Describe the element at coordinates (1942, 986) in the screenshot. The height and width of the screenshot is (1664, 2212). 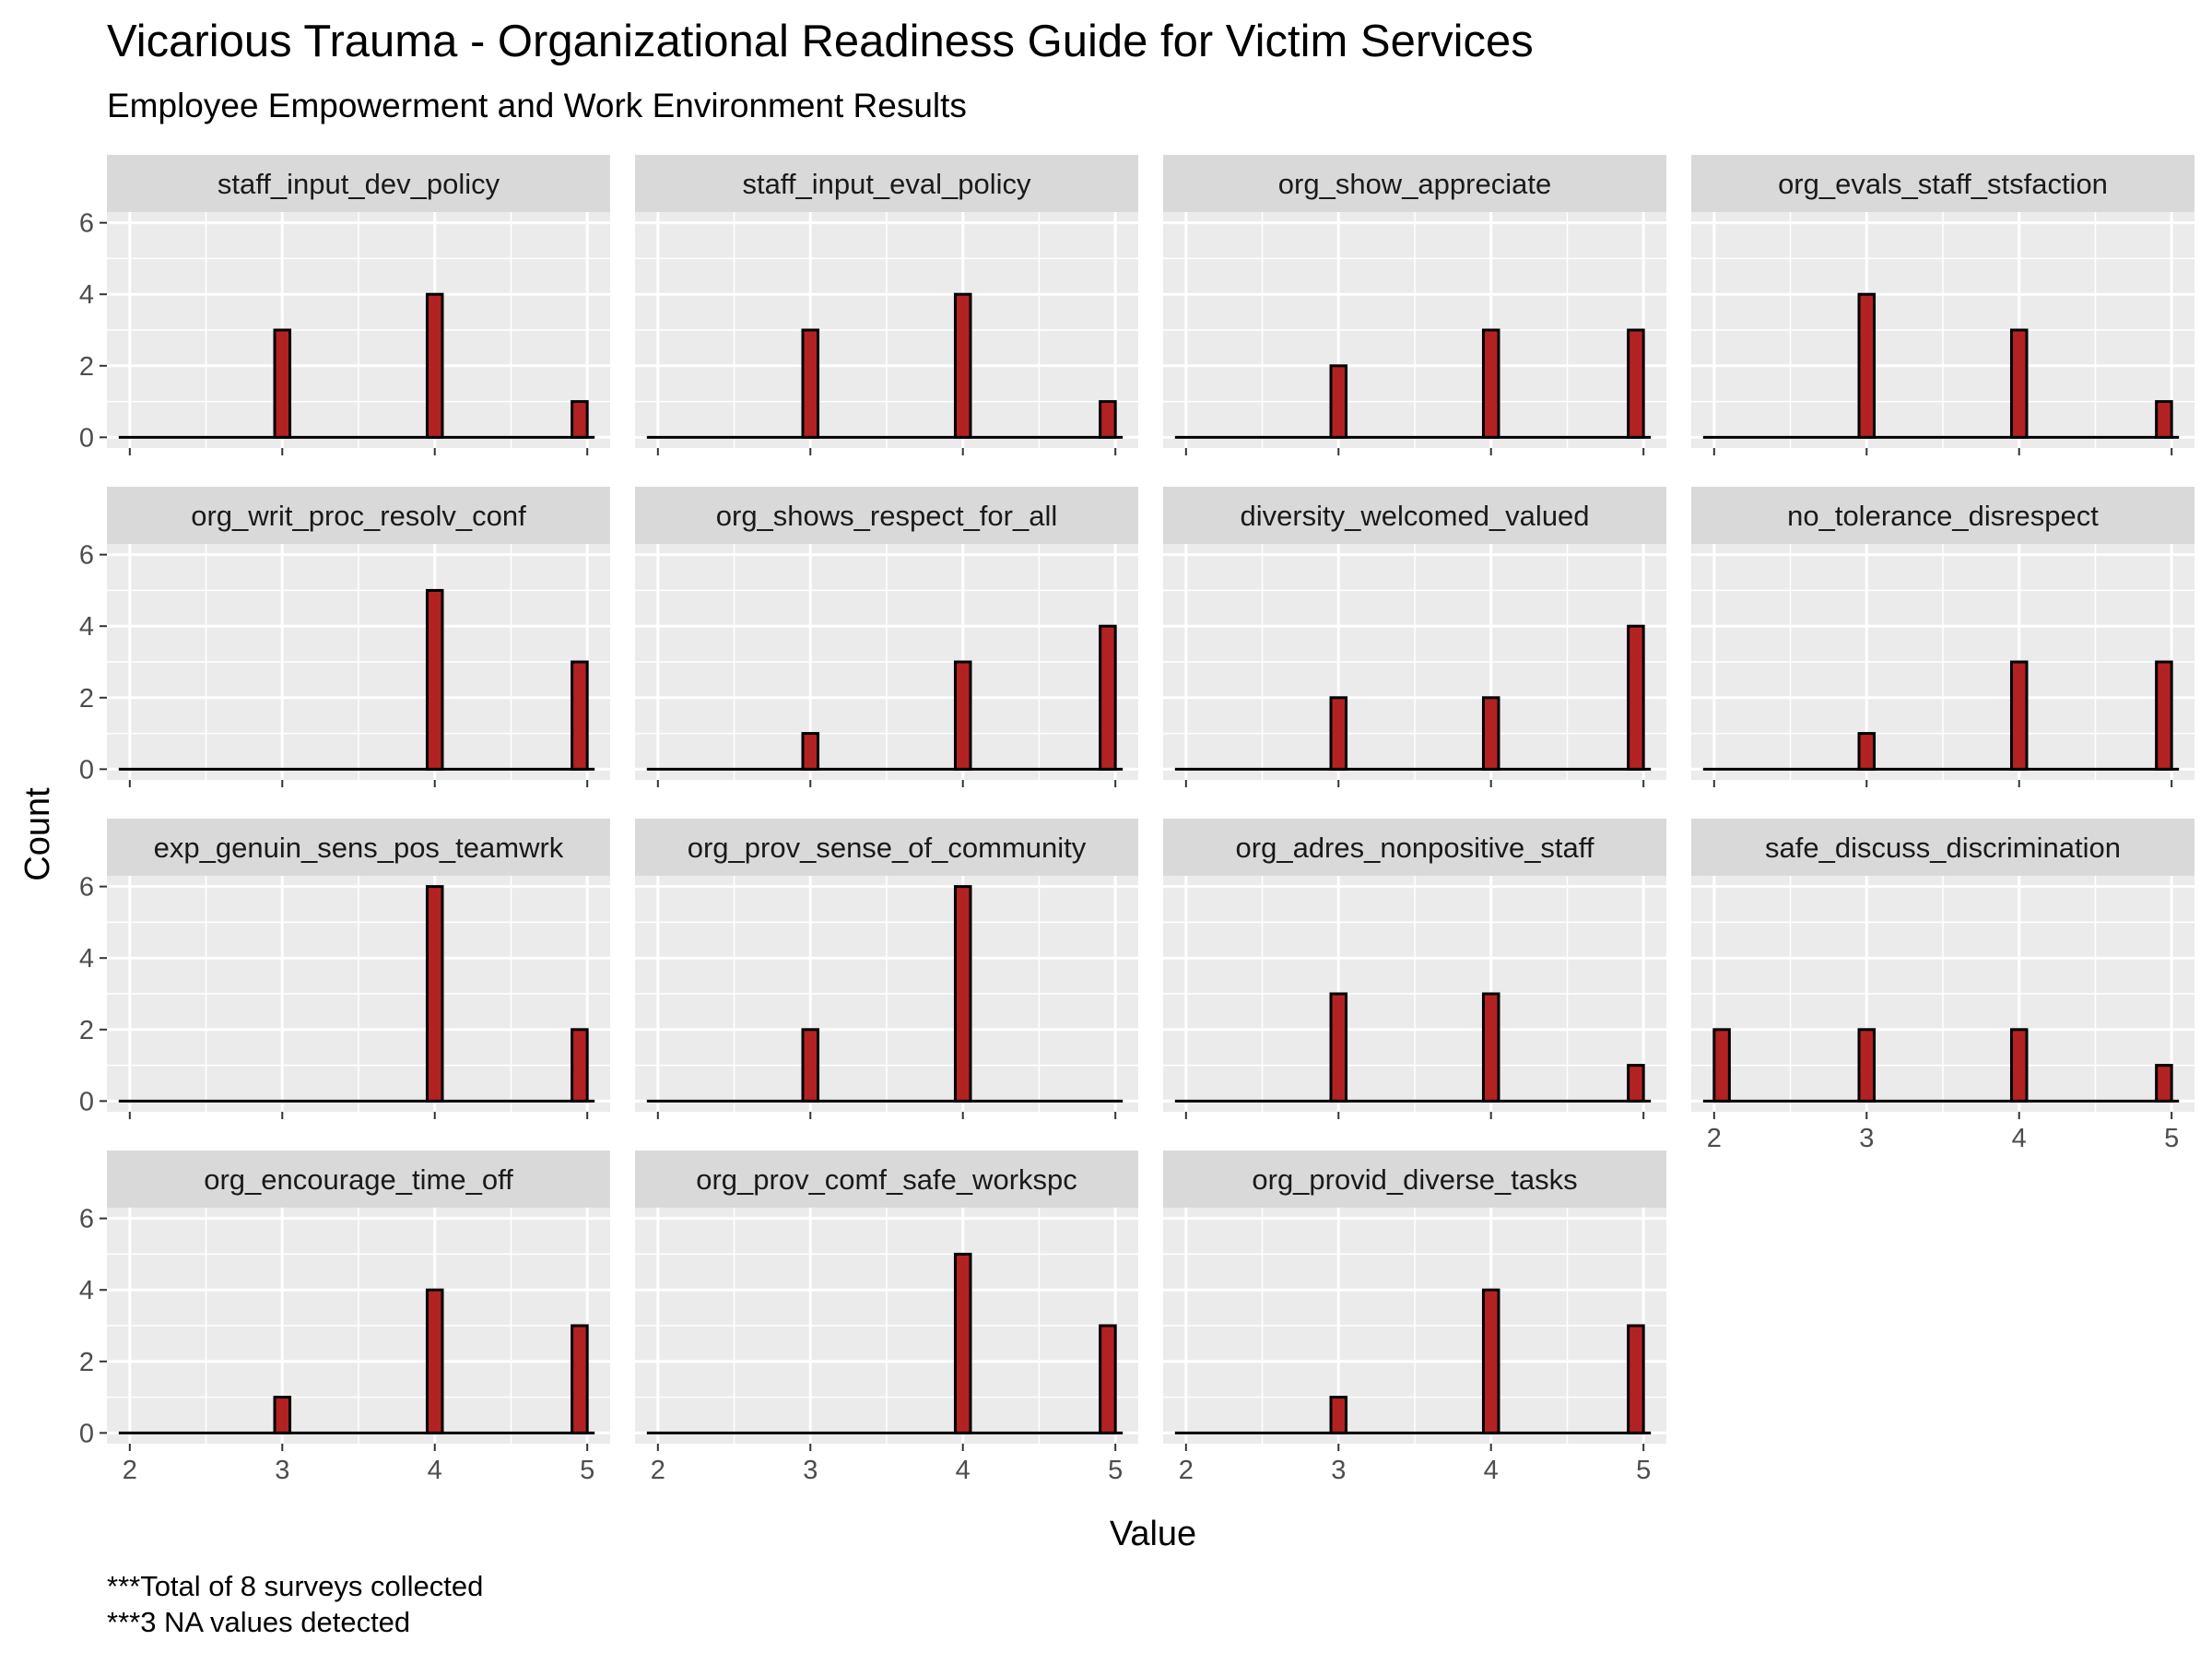
I see `facet-safe_discuss_discrimination: safe_discuss_discrimination 2 3 4 5` at that location.